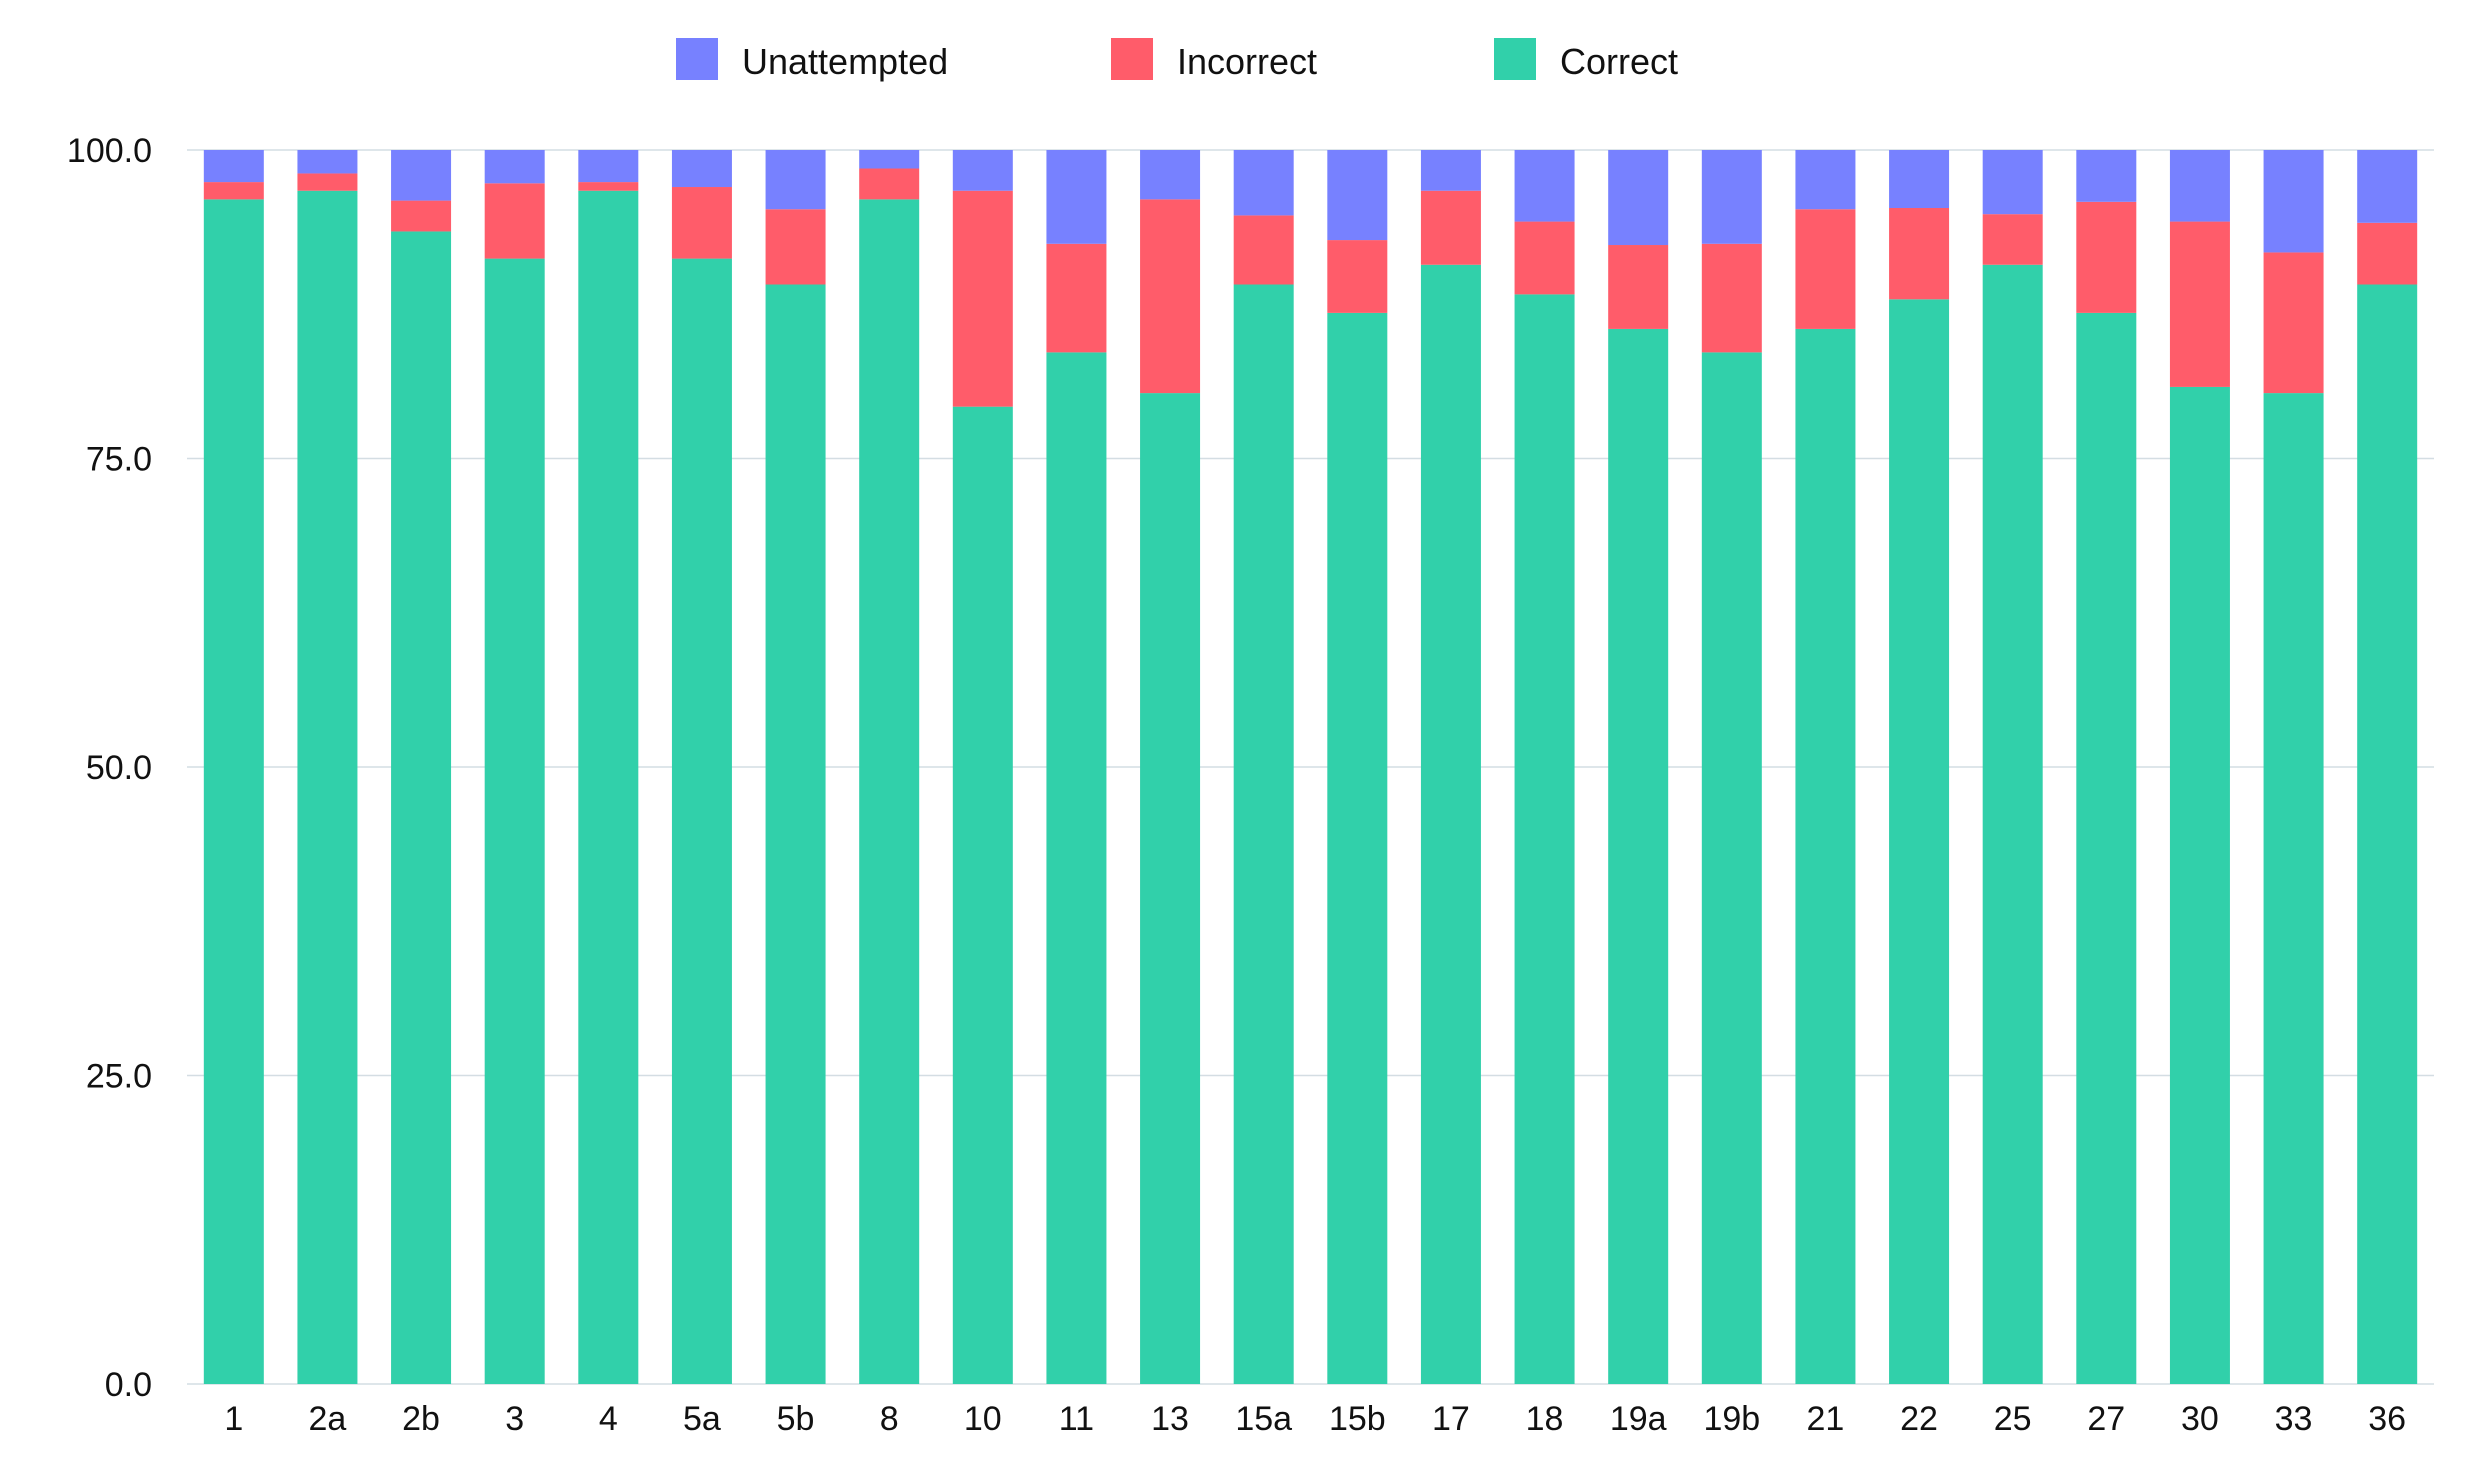 Image resolution: width=2479 pixels, height=1466 pixels. What do you see at coordinates (514, 1419) in the screenshot?
I see `x-tick-label: 3` at bounding box center [514, 1419].